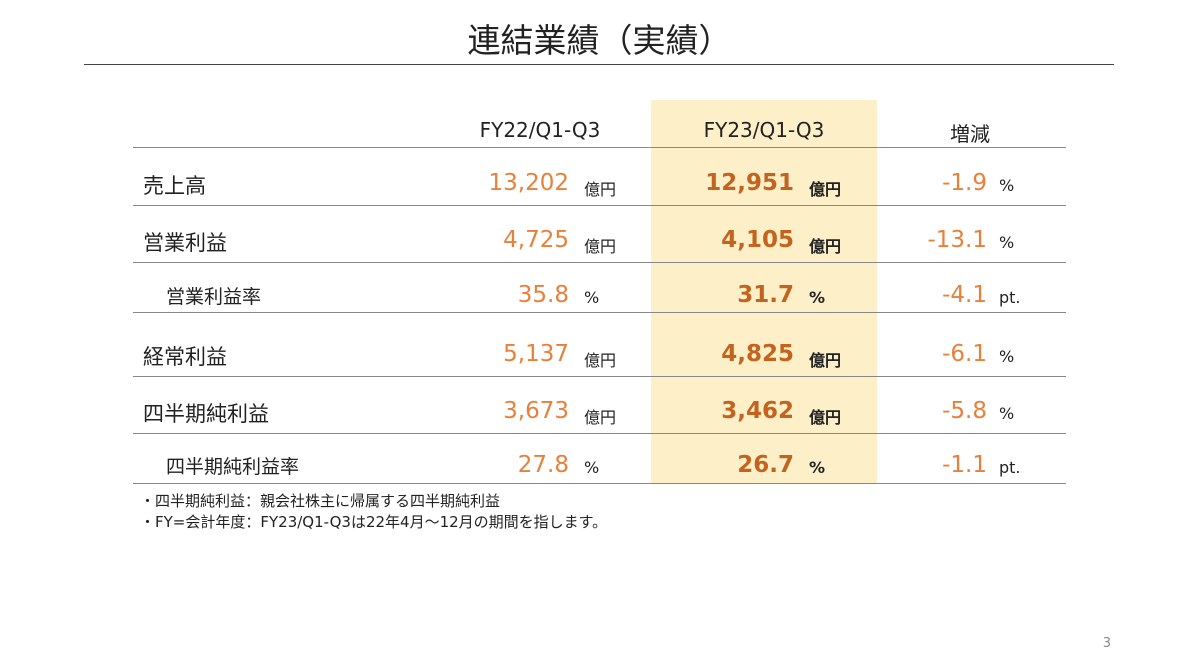 This screenshot has width=1199, height=671. Describe the element at coordinates (957, 240) in the screenshot. I see `change-value: -13.1` at that location.